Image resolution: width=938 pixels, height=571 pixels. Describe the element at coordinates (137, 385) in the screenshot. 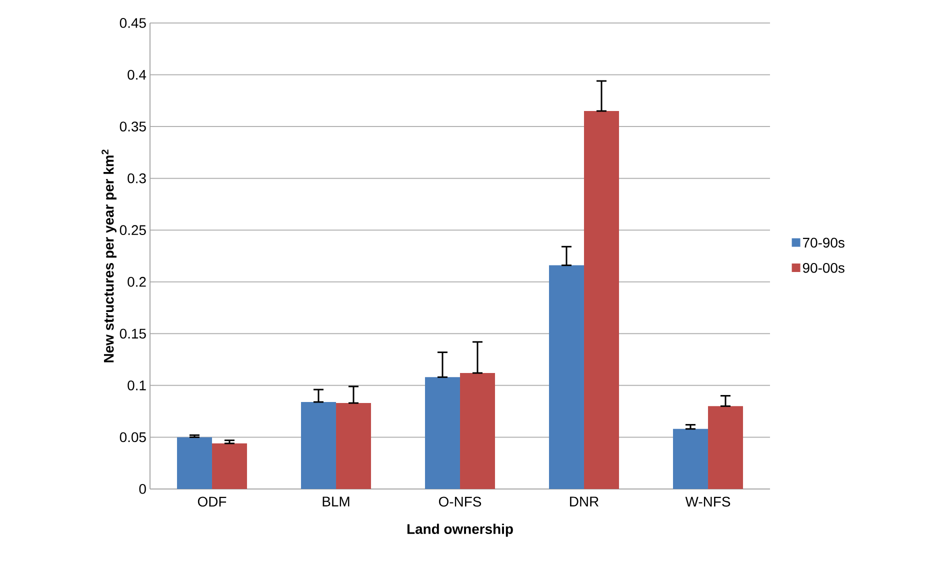

I see `y-tick-label: 0.1` at that location.